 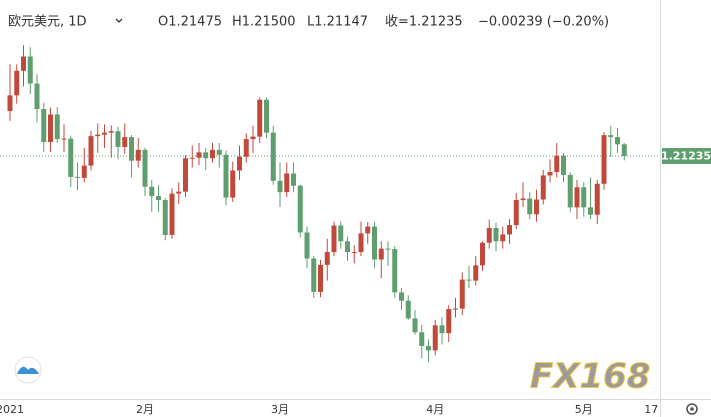 What do you see at coordinates (435, 409) in the screenshot?
I see `x-tick-label: 4月` at bounding box center [435, 409].